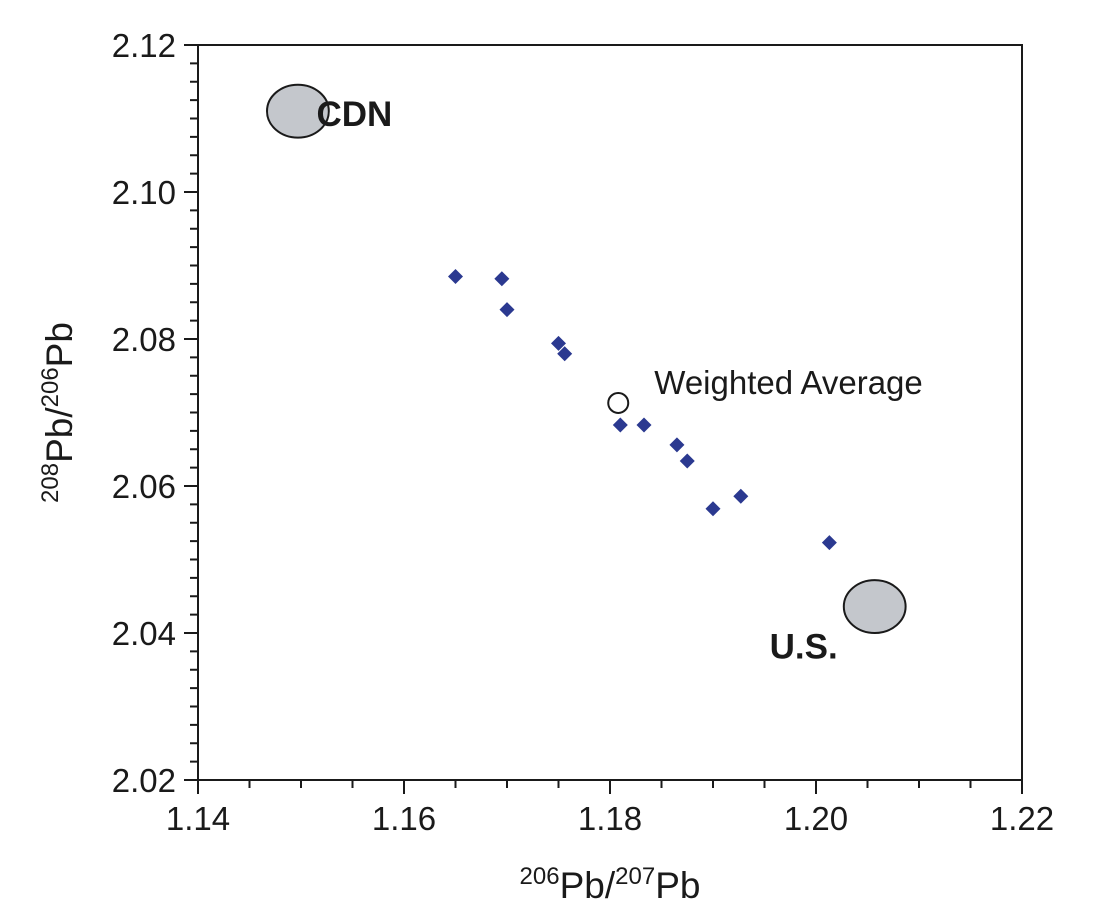  I want to click on x-axis-title: 206Pb/207Pb, so click(610, 884).